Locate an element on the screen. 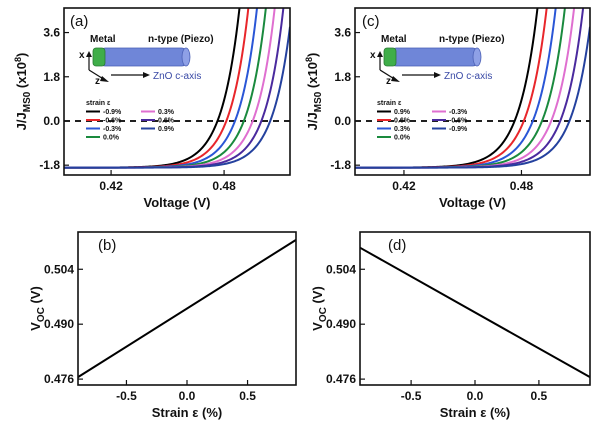  panel-label: (d) is located at coordinates (397, 245).